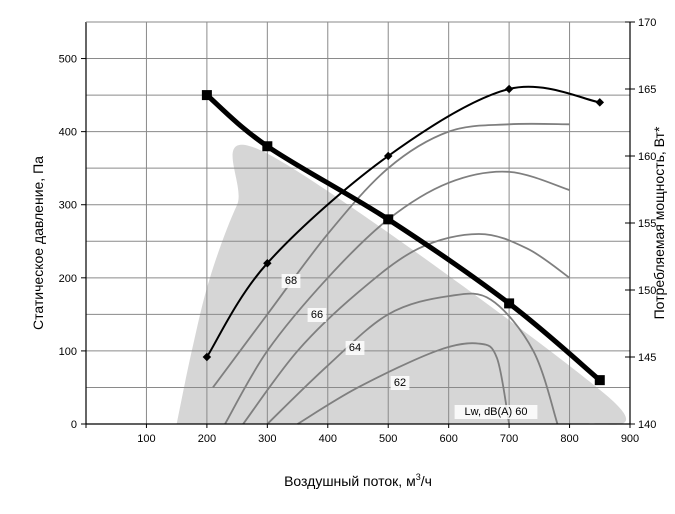 This screenshot has width=675, height=514. What do you see at coordinates (647, 224) in the screenshot?
I see `y2-tick-label: 155` at bounding box center [647, 224].